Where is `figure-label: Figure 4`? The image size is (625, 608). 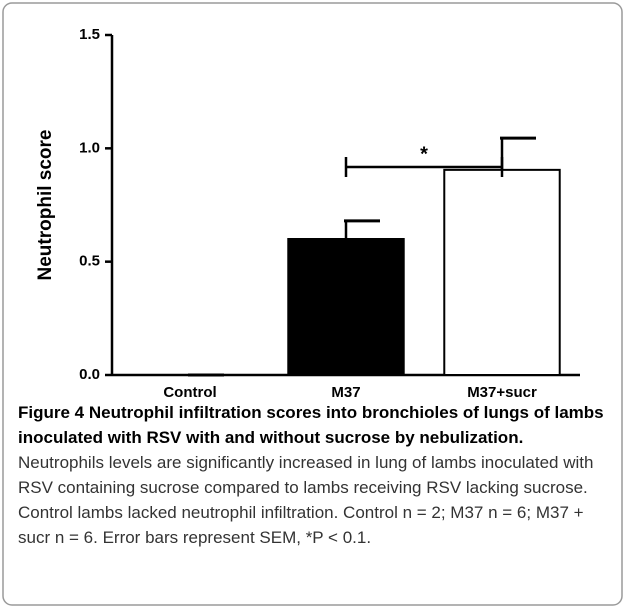
figure-label: Figure 4 is located at coordinates (51, 412).